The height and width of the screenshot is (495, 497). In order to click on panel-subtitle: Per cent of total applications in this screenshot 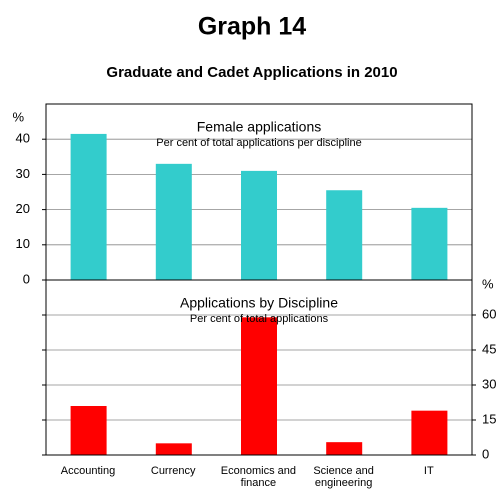, I will do `click(259, 319)`.